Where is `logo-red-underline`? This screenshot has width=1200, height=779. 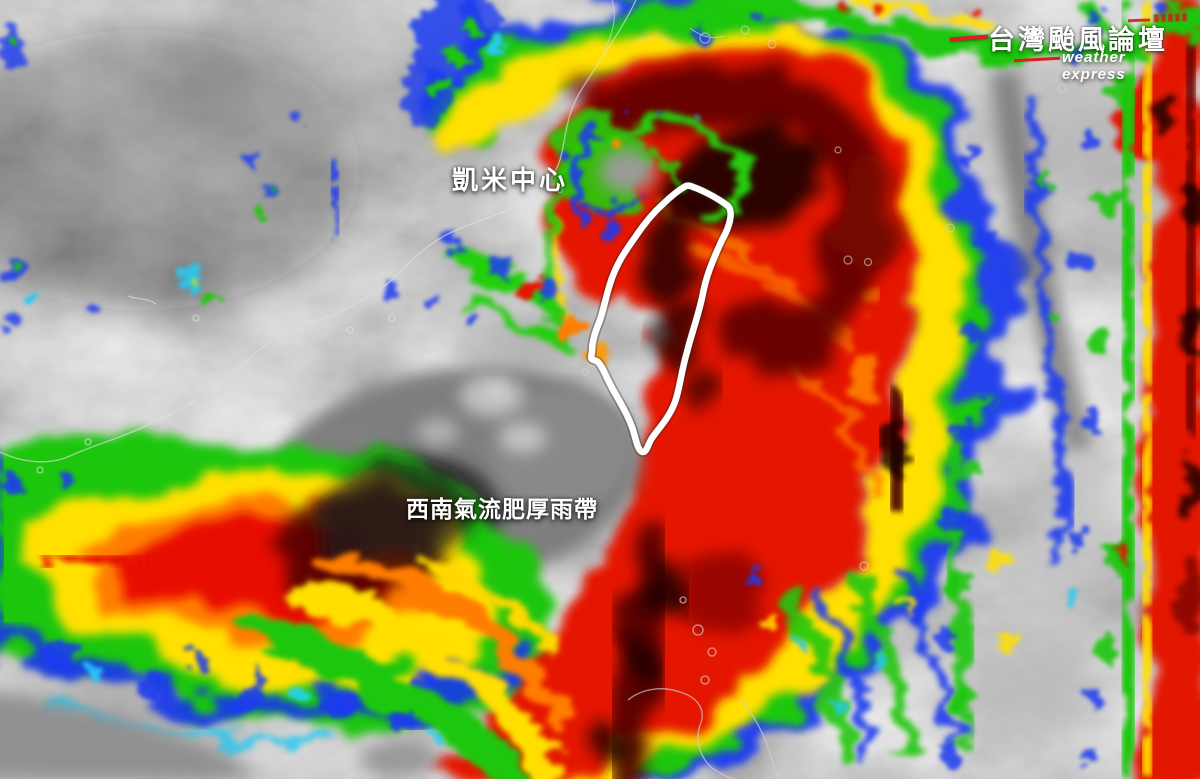 logo-red-underline is located at coordinates (1037, 59).